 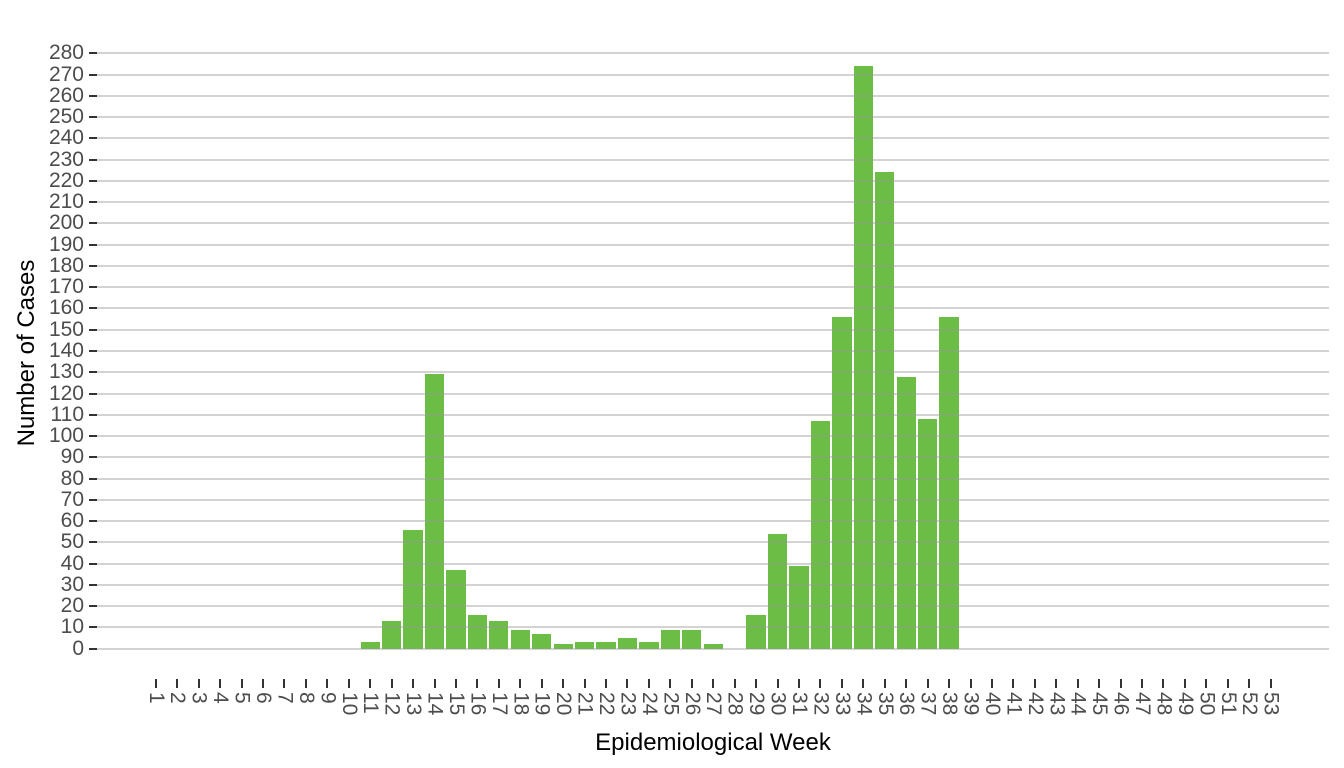 What do you see at coordinates (1035, 704) in the screenshot?
I see `x-tick-label-week-42: 42` at bounding box center [1035, 704].